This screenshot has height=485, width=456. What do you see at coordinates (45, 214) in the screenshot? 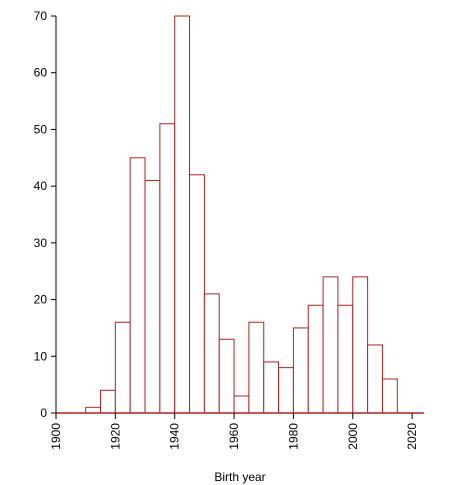
I see `y-axis: 0 10 20 30 40 50 60 70` at bounding box center [45, 214].